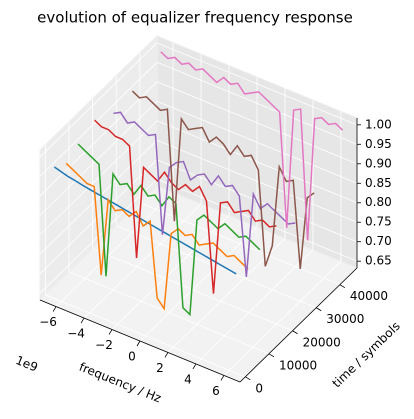  I want to click on y-tick-label: 10000, so click(298, 365).